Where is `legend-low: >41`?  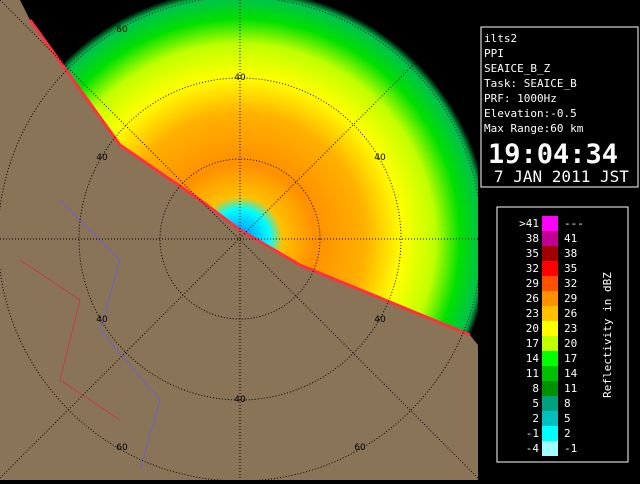 legend-low: >41 is located at coordinates (529, 223).